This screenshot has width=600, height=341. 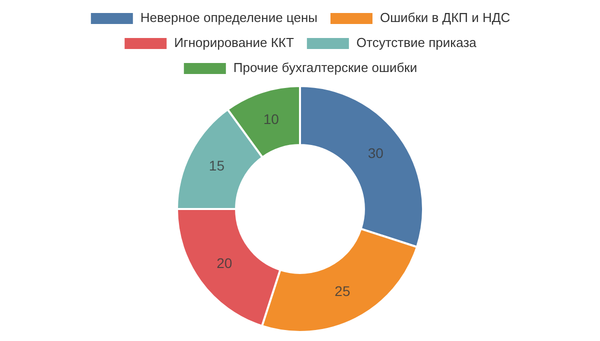 I want to click on data-label: 20, so click(x=224, y=262).